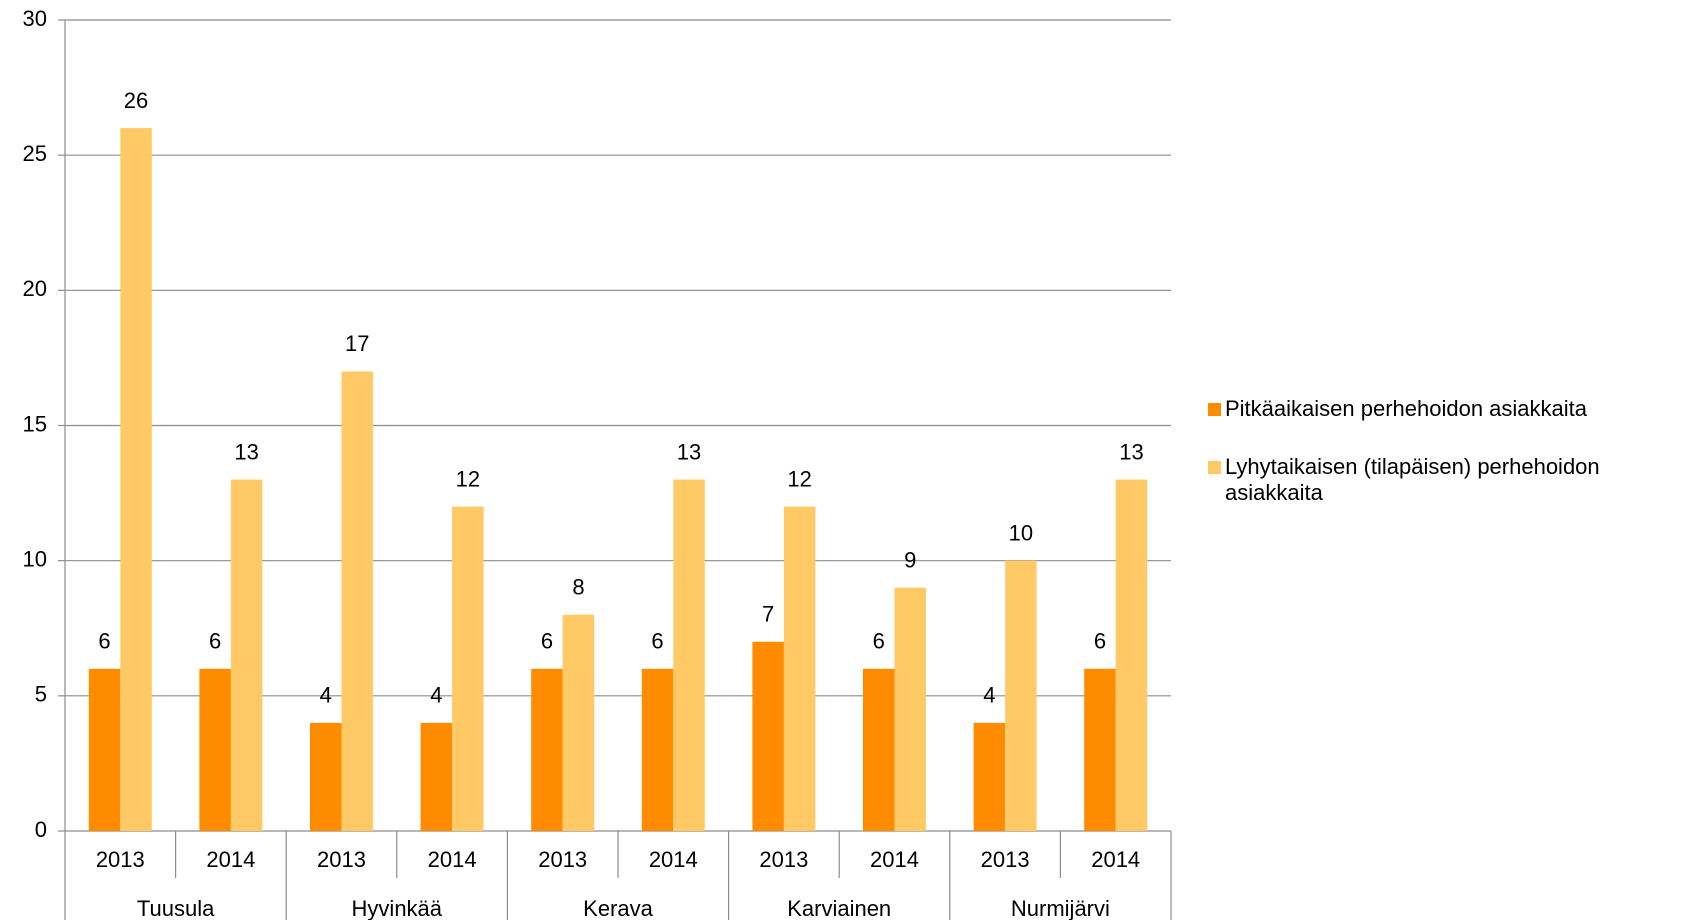 This screenshot has height=920, width=1696. Describe the element at coordinates (618, 908) in the screenshot. I see `group-label: Kerava` at that location.